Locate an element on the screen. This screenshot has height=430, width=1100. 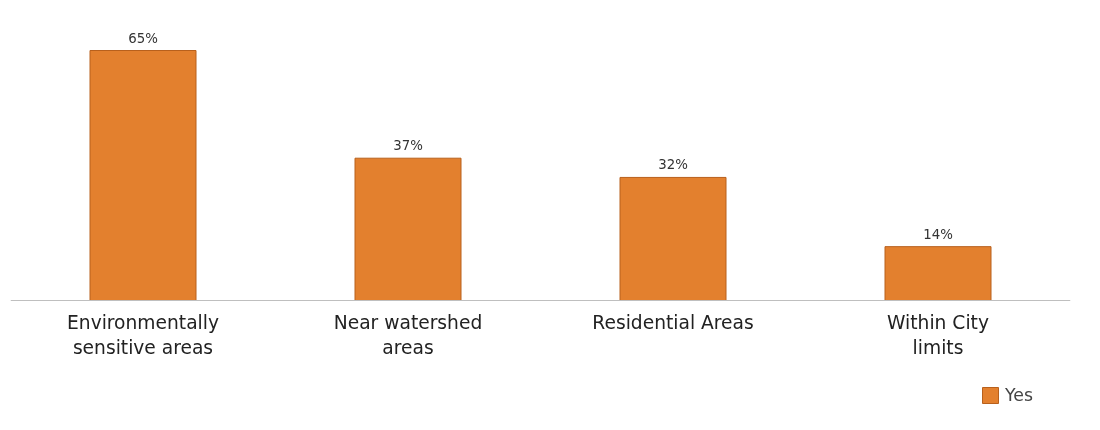
x-tick-label: Residential Areas is located at coordinates (673, 322).